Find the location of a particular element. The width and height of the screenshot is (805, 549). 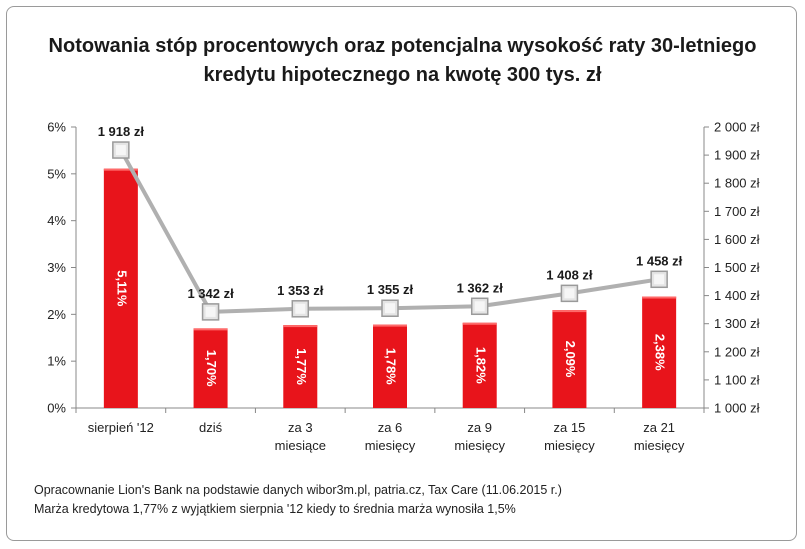

bar-value-label: 2,38% is located at coordinates (660, 352).